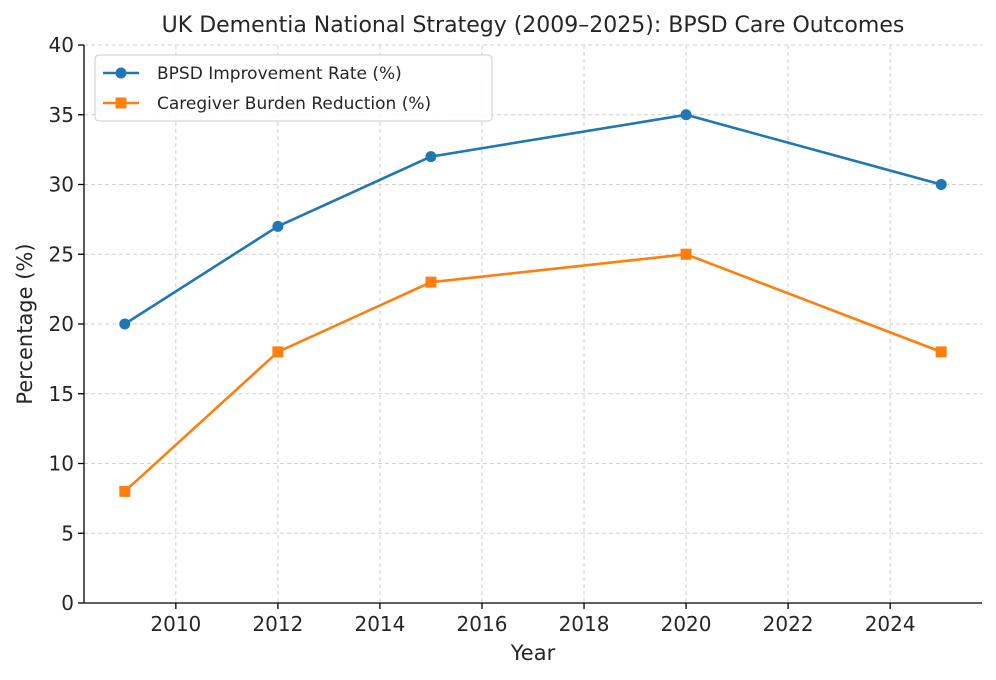 The height and width of the screenshot is (680, 996). I want to click on x-tick-label: 2020, so click(686, 624).